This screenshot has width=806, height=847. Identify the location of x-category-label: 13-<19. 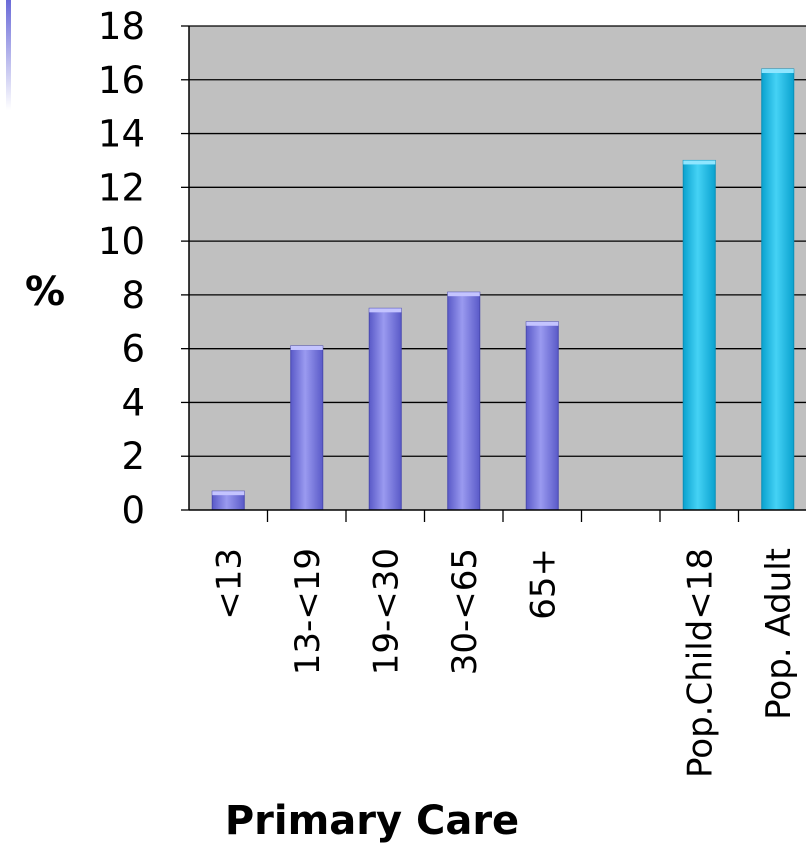
(308, 611).